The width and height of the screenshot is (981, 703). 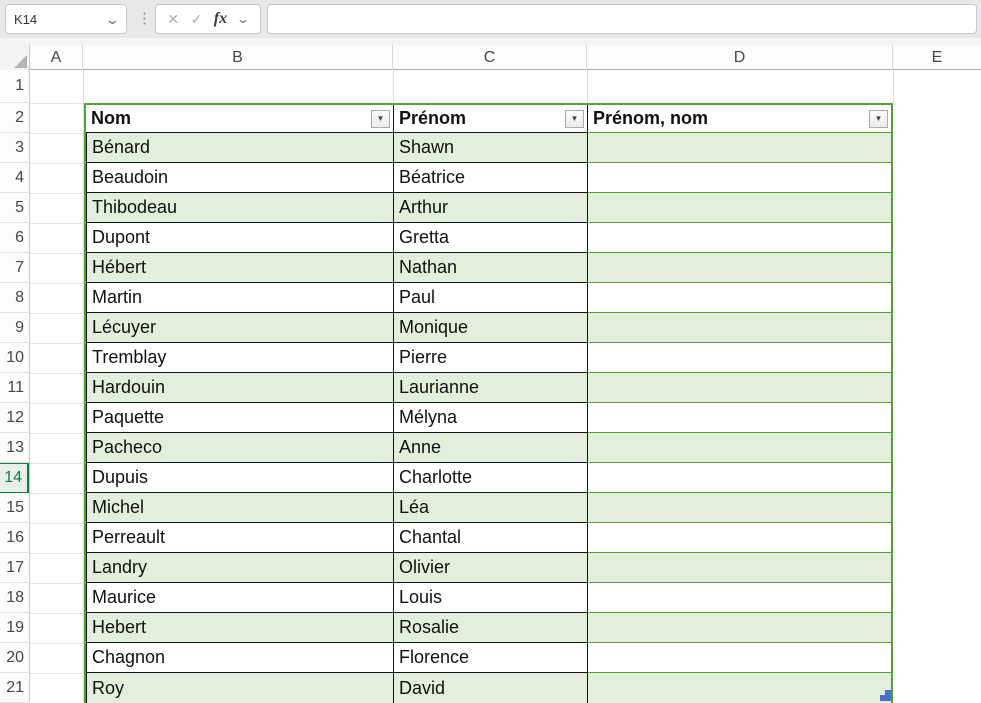 What do you see at coordinates (240, 148) in the screenshot?
I see `table-cell: Bénard` at bounding box center [240, 148].